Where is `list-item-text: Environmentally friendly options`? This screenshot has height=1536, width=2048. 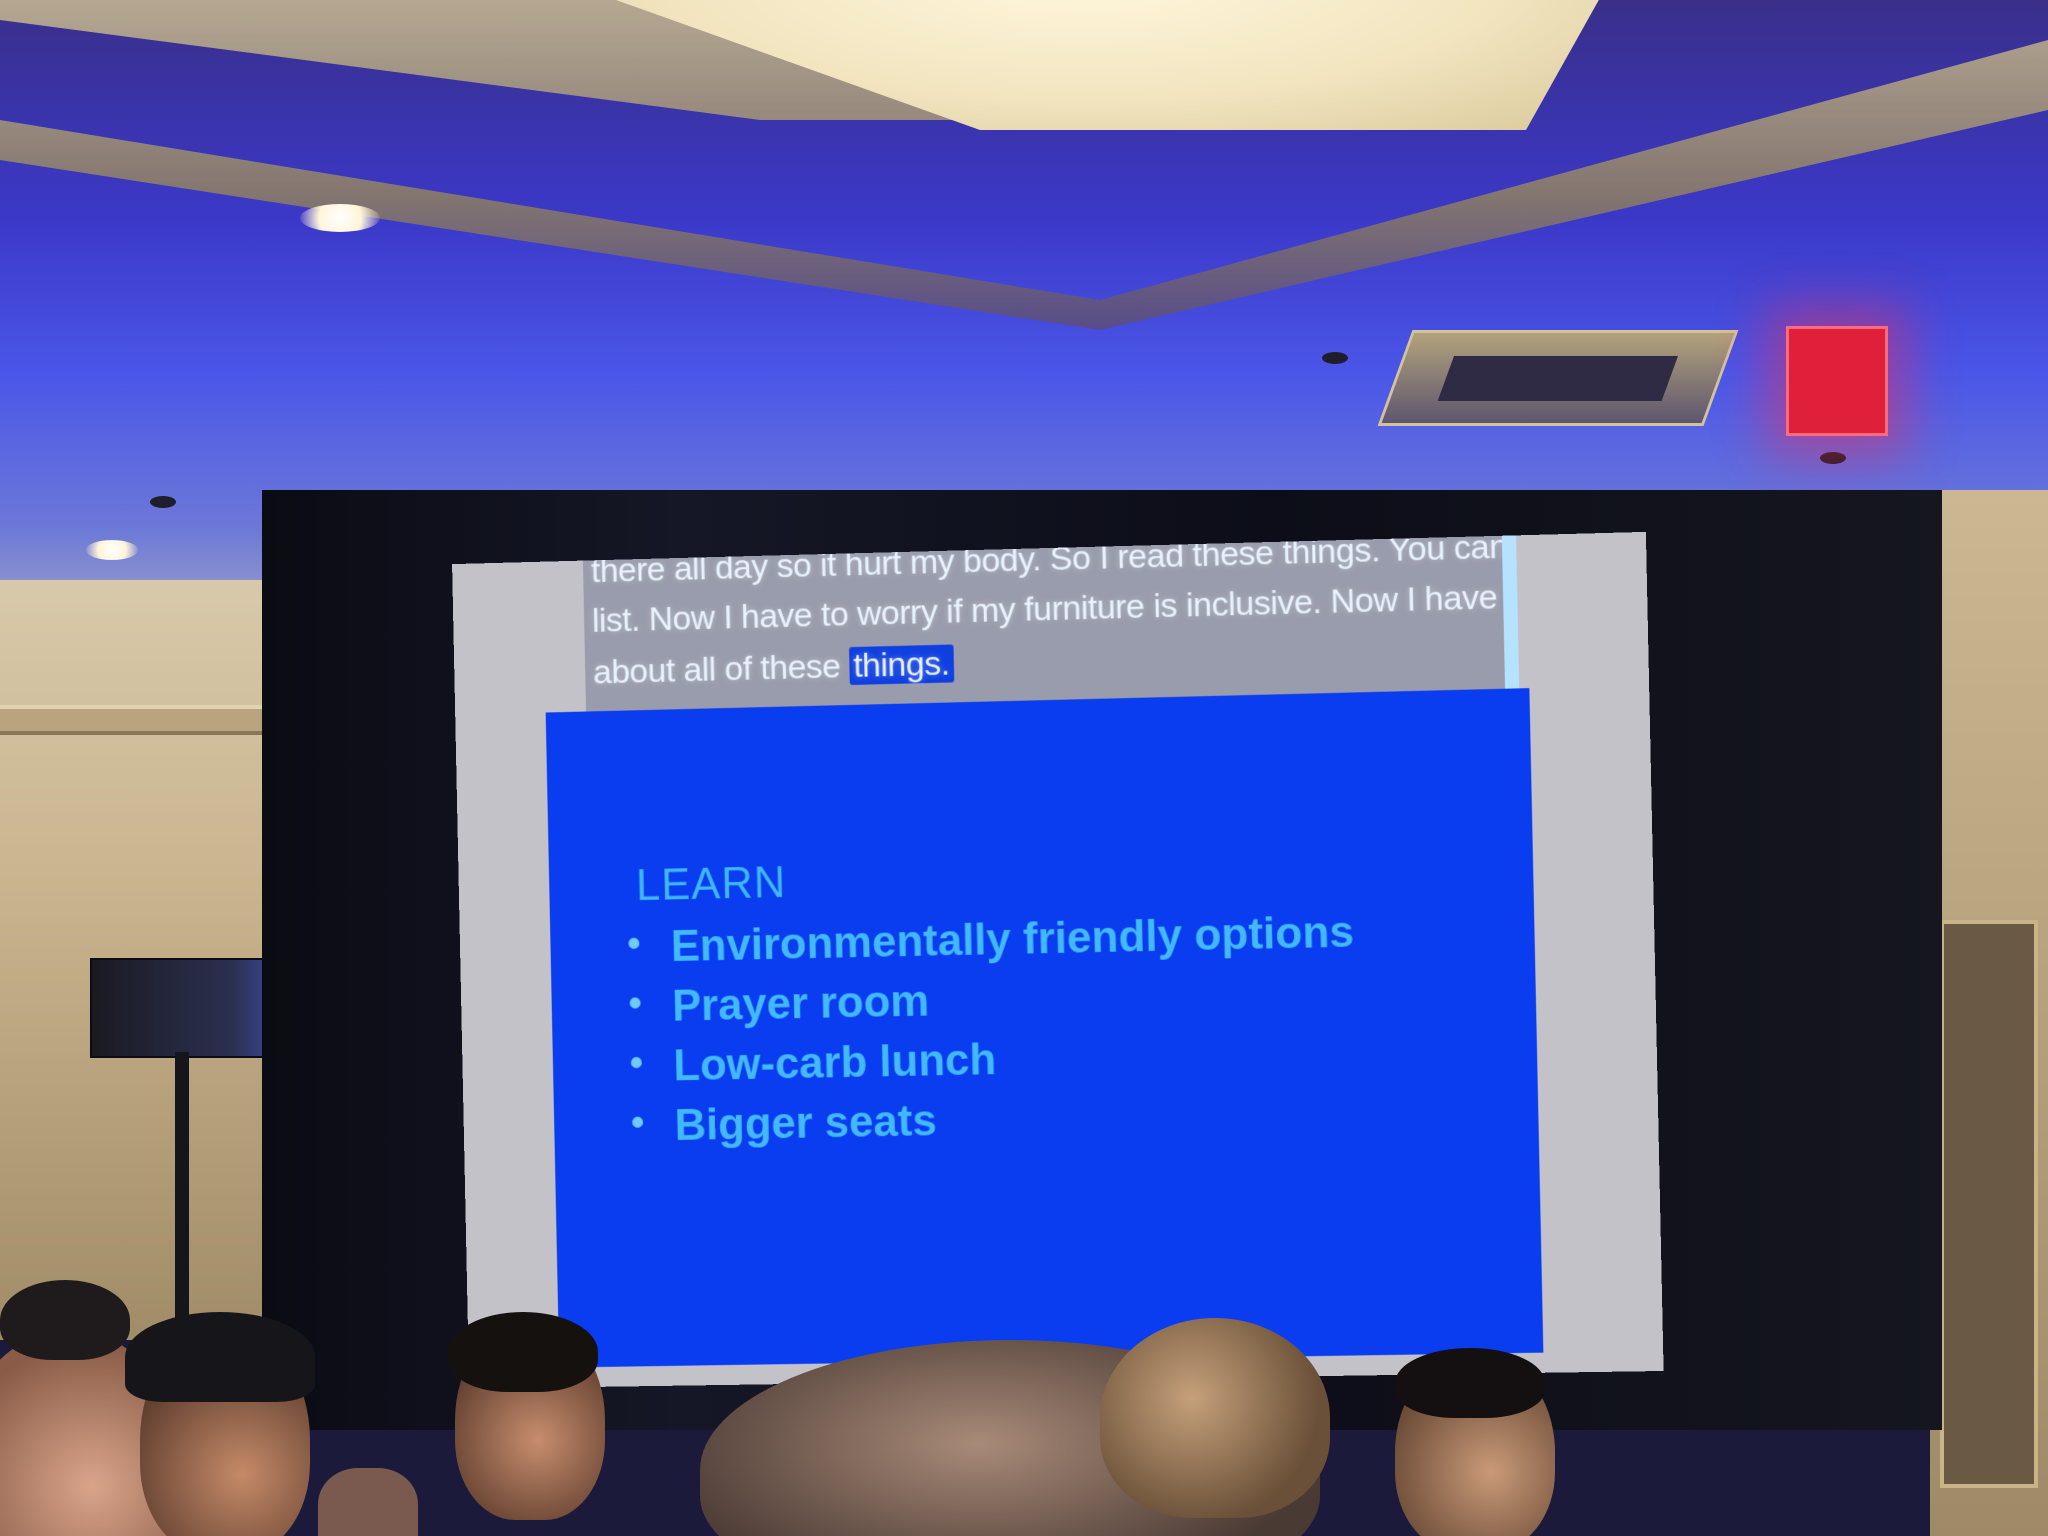 list-item-text: Environmentally friendly options is located at coordinates (1012, 939).